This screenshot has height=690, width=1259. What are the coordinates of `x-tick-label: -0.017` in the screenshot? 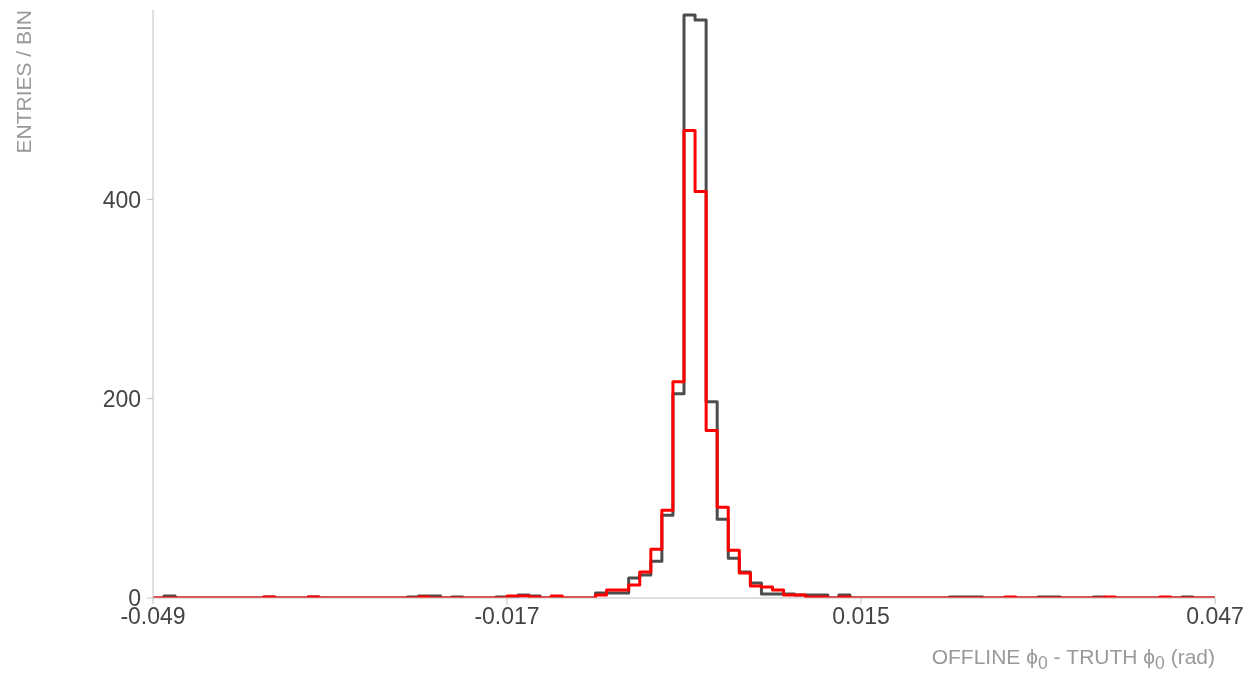 It's located at (507, 616).